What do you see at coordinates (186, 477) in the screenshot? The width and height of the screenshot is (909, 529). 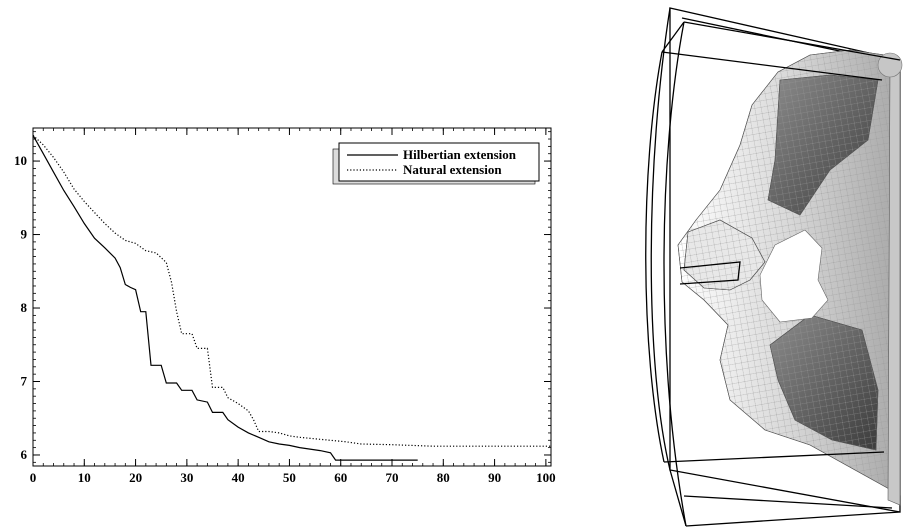 I see `x-tick-label: 30` at bounding box center [186, 477].